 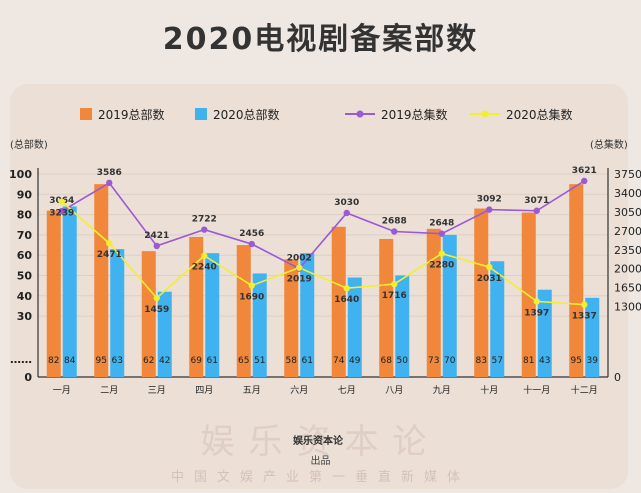 What do you see at coordinates (251, 298) in the screenshot?
I see `point-value-label: 1690` at bounding box center [251, 298].